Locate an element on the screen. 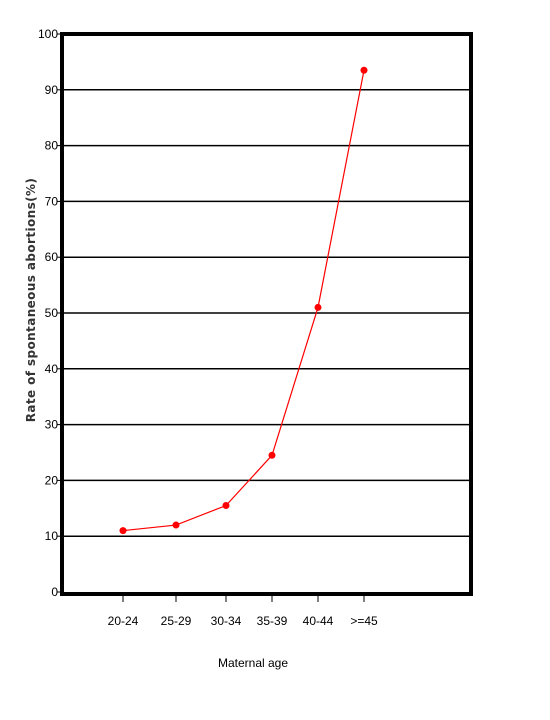 The image size is (550, 720). y-axis-title: Rate of spontaneous abortions(%) is located at coordinates (31, 300).